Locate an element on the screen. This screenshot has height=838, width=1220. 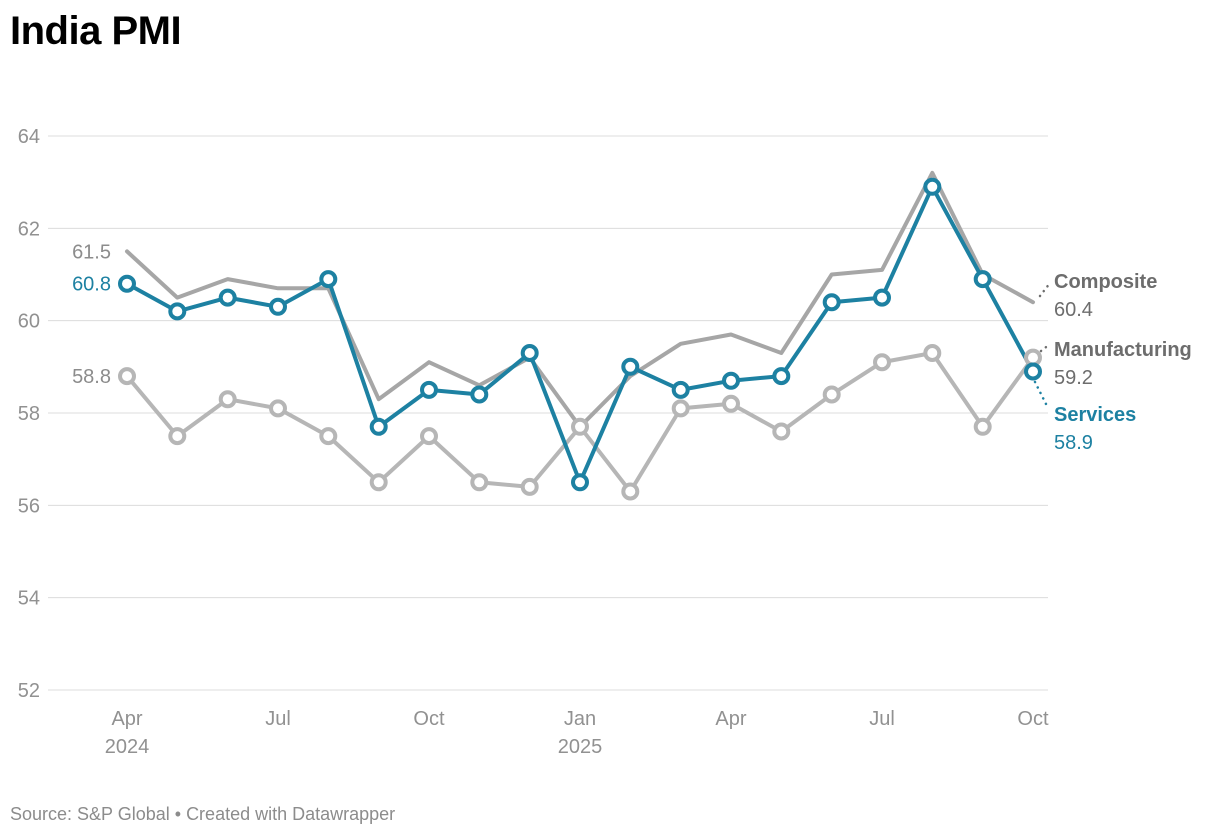
y-axis-tick-label-64: 64 is located at coordinates (29, 137).